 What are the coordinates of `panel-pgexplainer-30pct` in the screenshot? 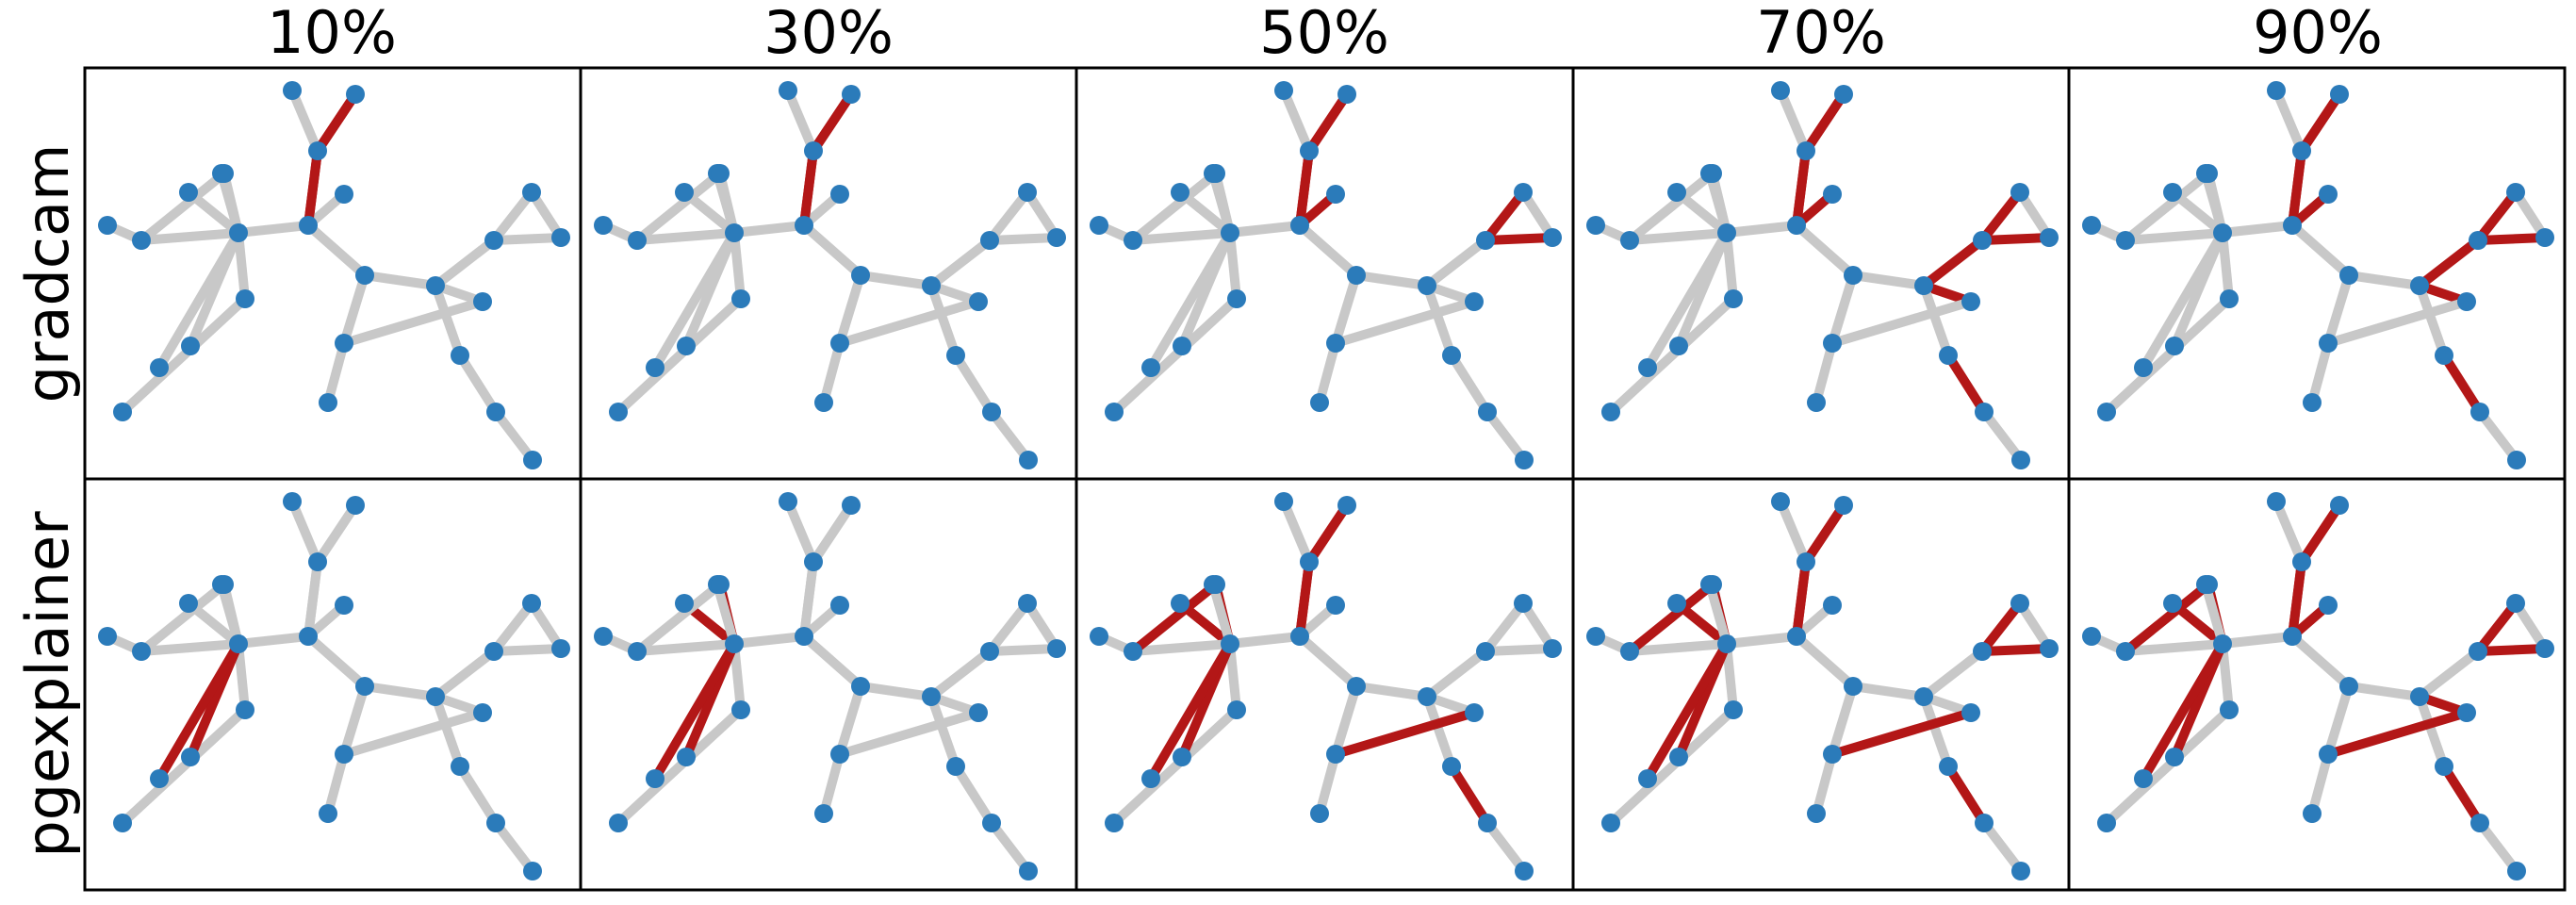 It's located at (828, 684).